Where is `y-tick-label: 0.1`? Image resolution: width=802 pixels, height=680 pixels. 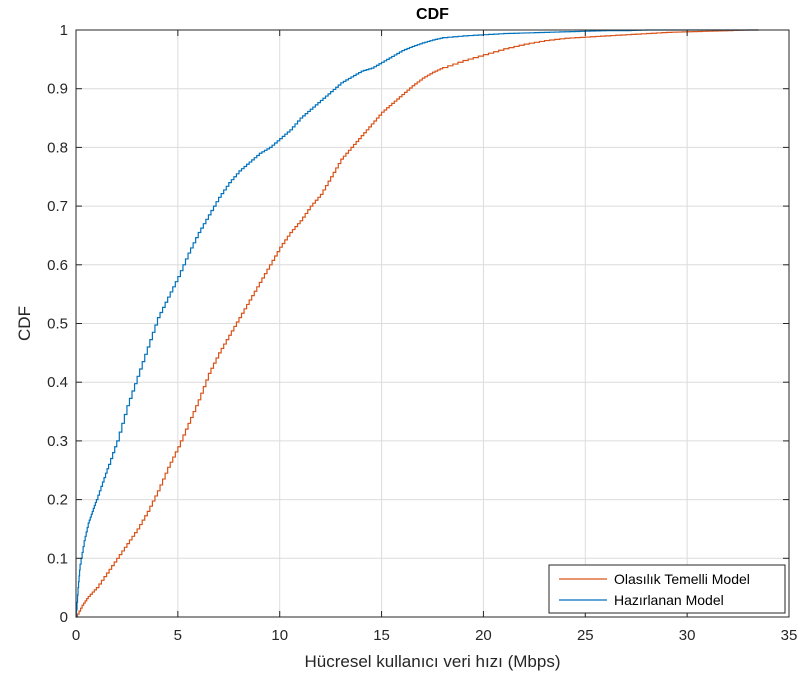 y-tick-label: 0.1 is located at coordinates (57, 558).